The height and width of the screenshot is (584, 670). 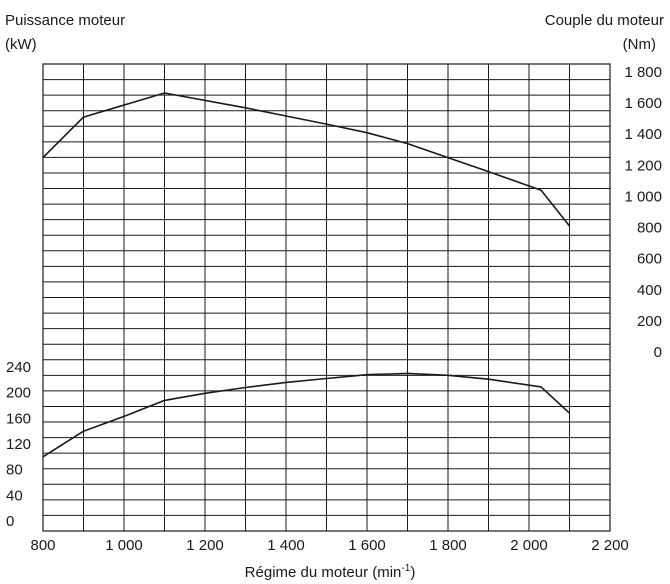 What do you see at coordinates (649, 290) in the screenshot?
I see `right-tick-label: 400` at bounding box center [649, 290].